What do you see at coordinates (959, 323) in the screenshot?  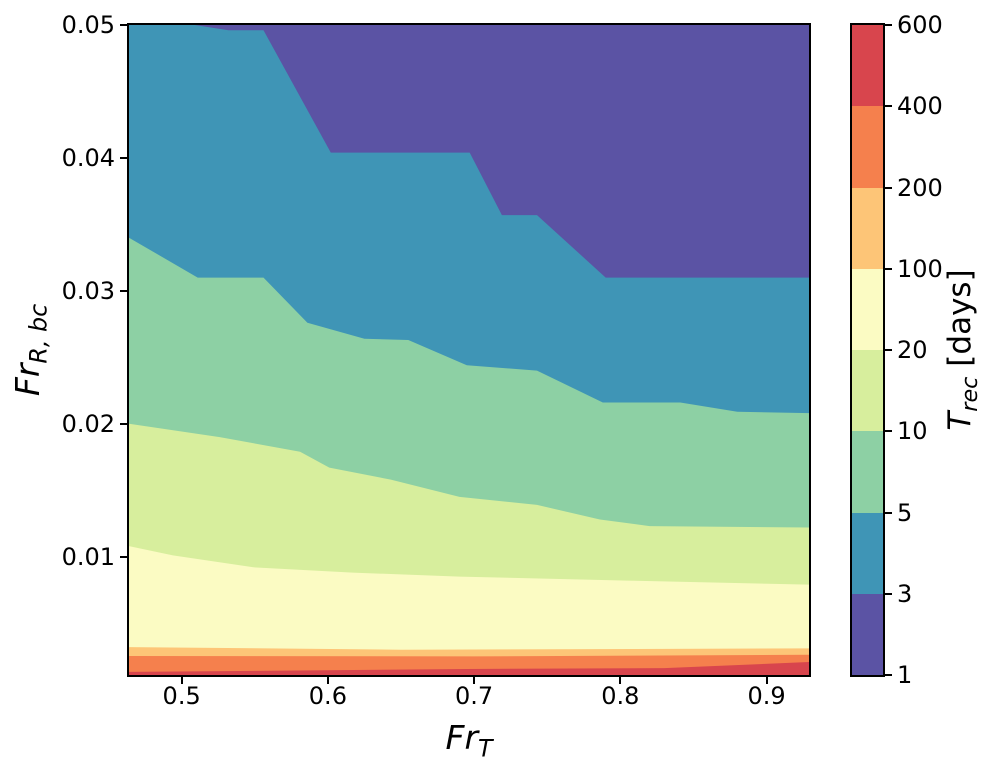 I see `colorbar-label-units: [days]` at bounding box center [959, 323].